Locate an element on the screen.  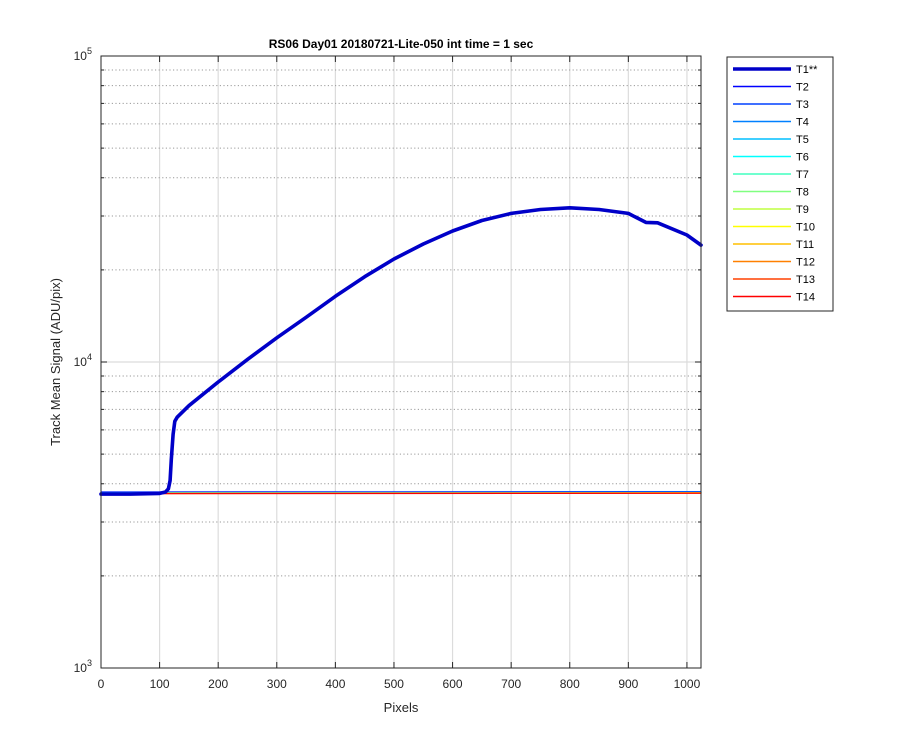
legend-label: T11 is located at coordinates (805, 245).